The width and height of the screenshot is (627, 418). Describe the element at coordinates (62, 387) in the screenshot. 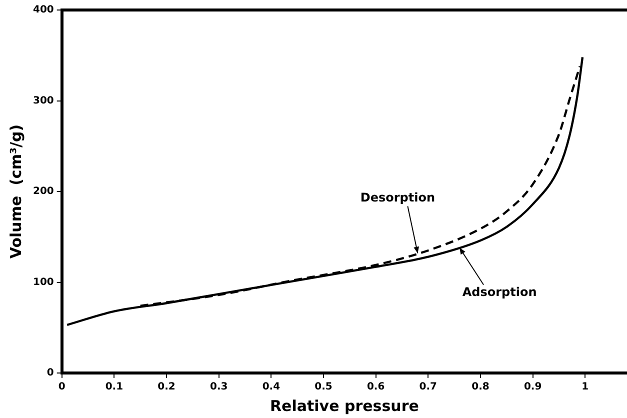

I see `x-tick-label: 0` at that location.